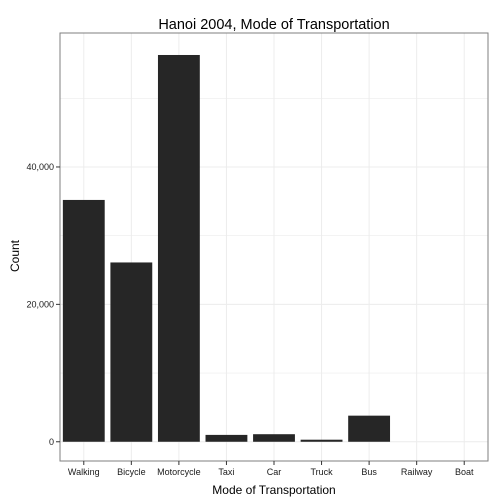 The width and height of the screenshot is (504, 504). I want to click on x-tick-label-railway: Railway, so click(417, 472).